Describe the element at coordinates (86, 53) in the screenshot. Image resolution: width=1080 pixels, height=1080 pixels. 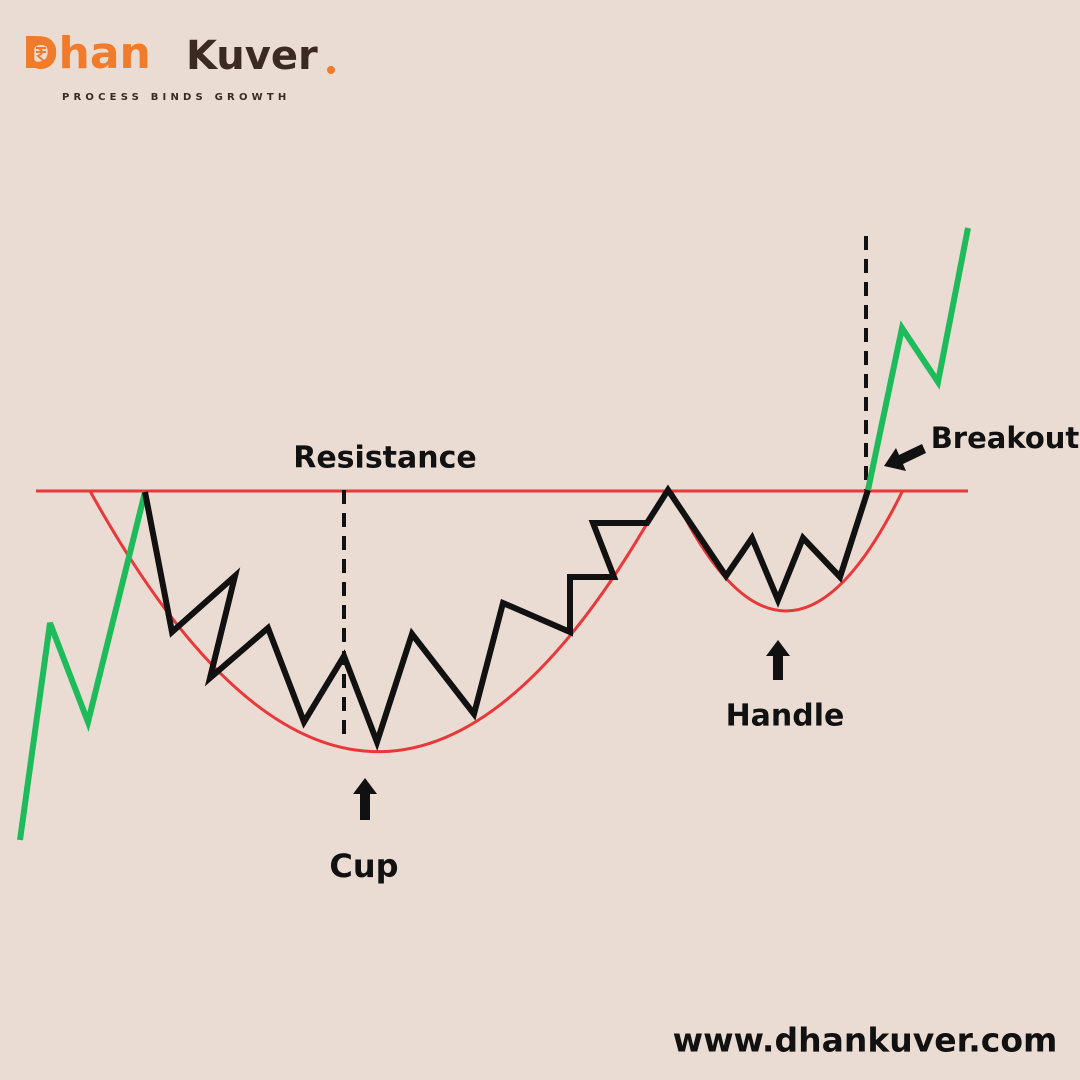
I see `brand-first: Dhan` at that location.